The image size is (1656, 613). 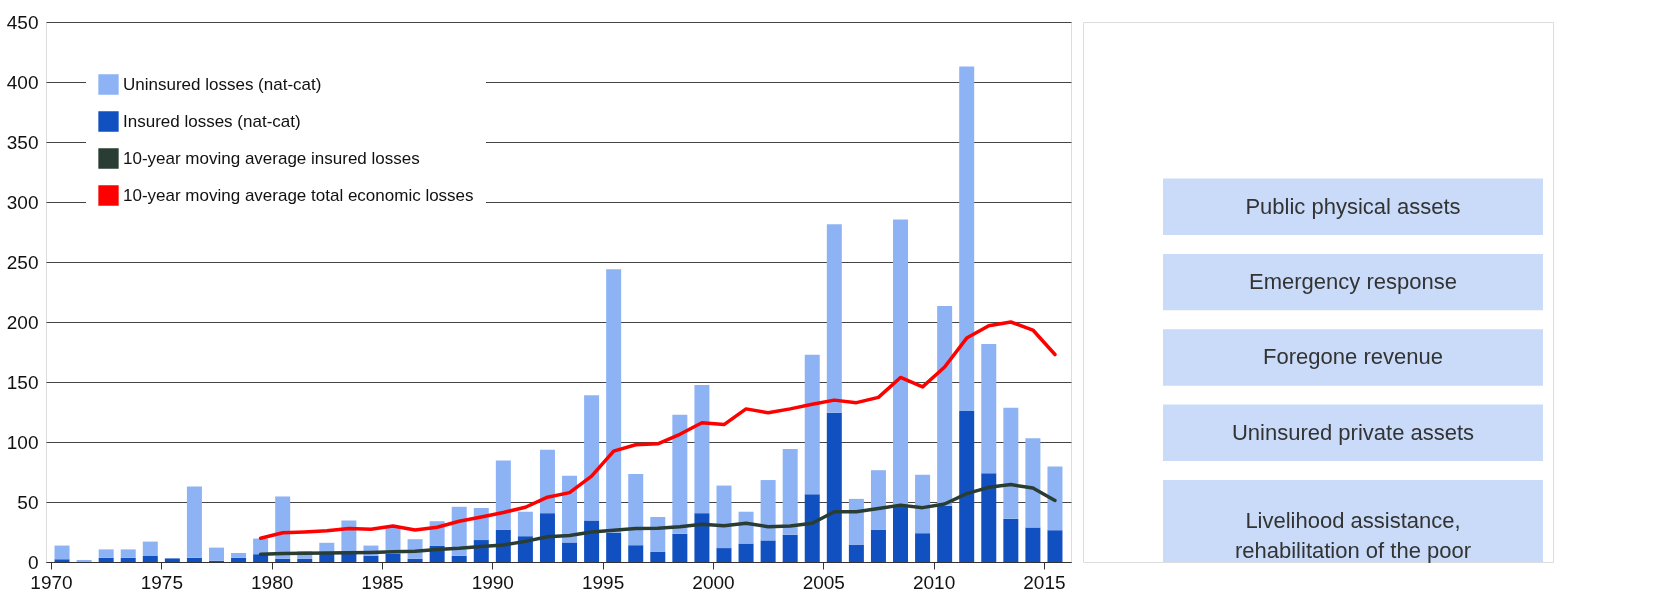 What do you see at coordinates (22, 322) in the screenshot?
I see `y-tick-label: 200` at bounding box center [22, 322].